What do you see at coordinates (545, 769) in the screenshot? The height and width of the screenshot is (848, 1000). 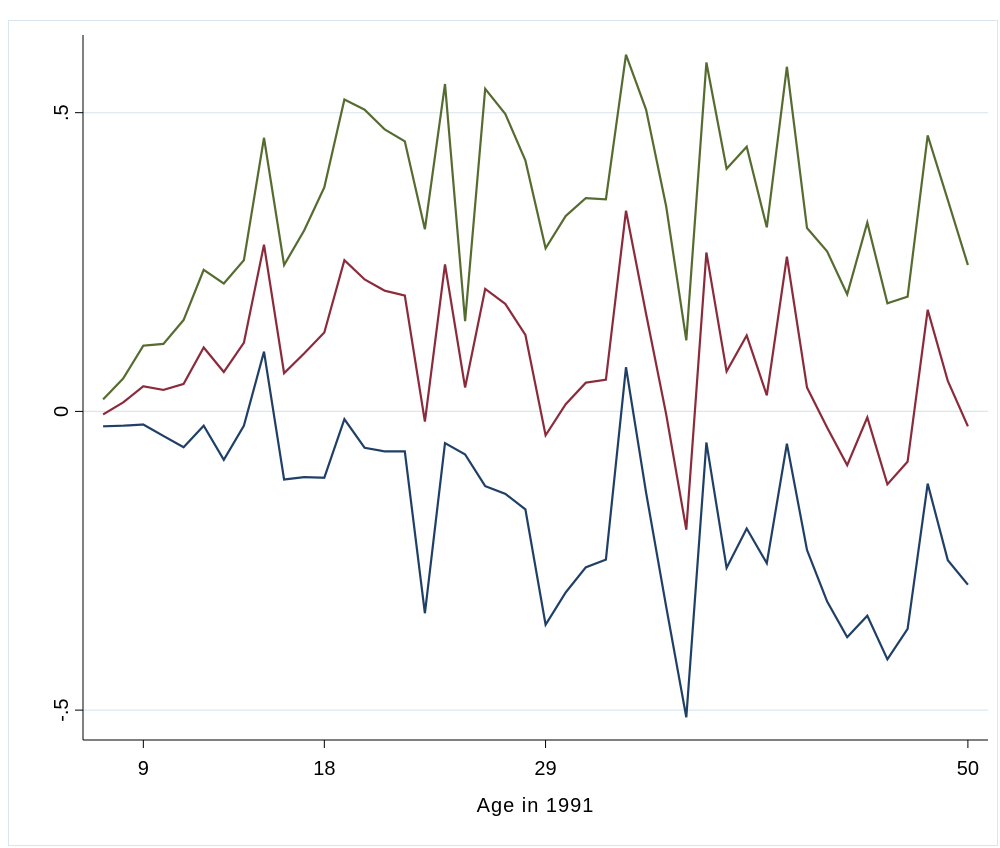 I see `x-tick-label: 29` at bounding box center [545, 769].